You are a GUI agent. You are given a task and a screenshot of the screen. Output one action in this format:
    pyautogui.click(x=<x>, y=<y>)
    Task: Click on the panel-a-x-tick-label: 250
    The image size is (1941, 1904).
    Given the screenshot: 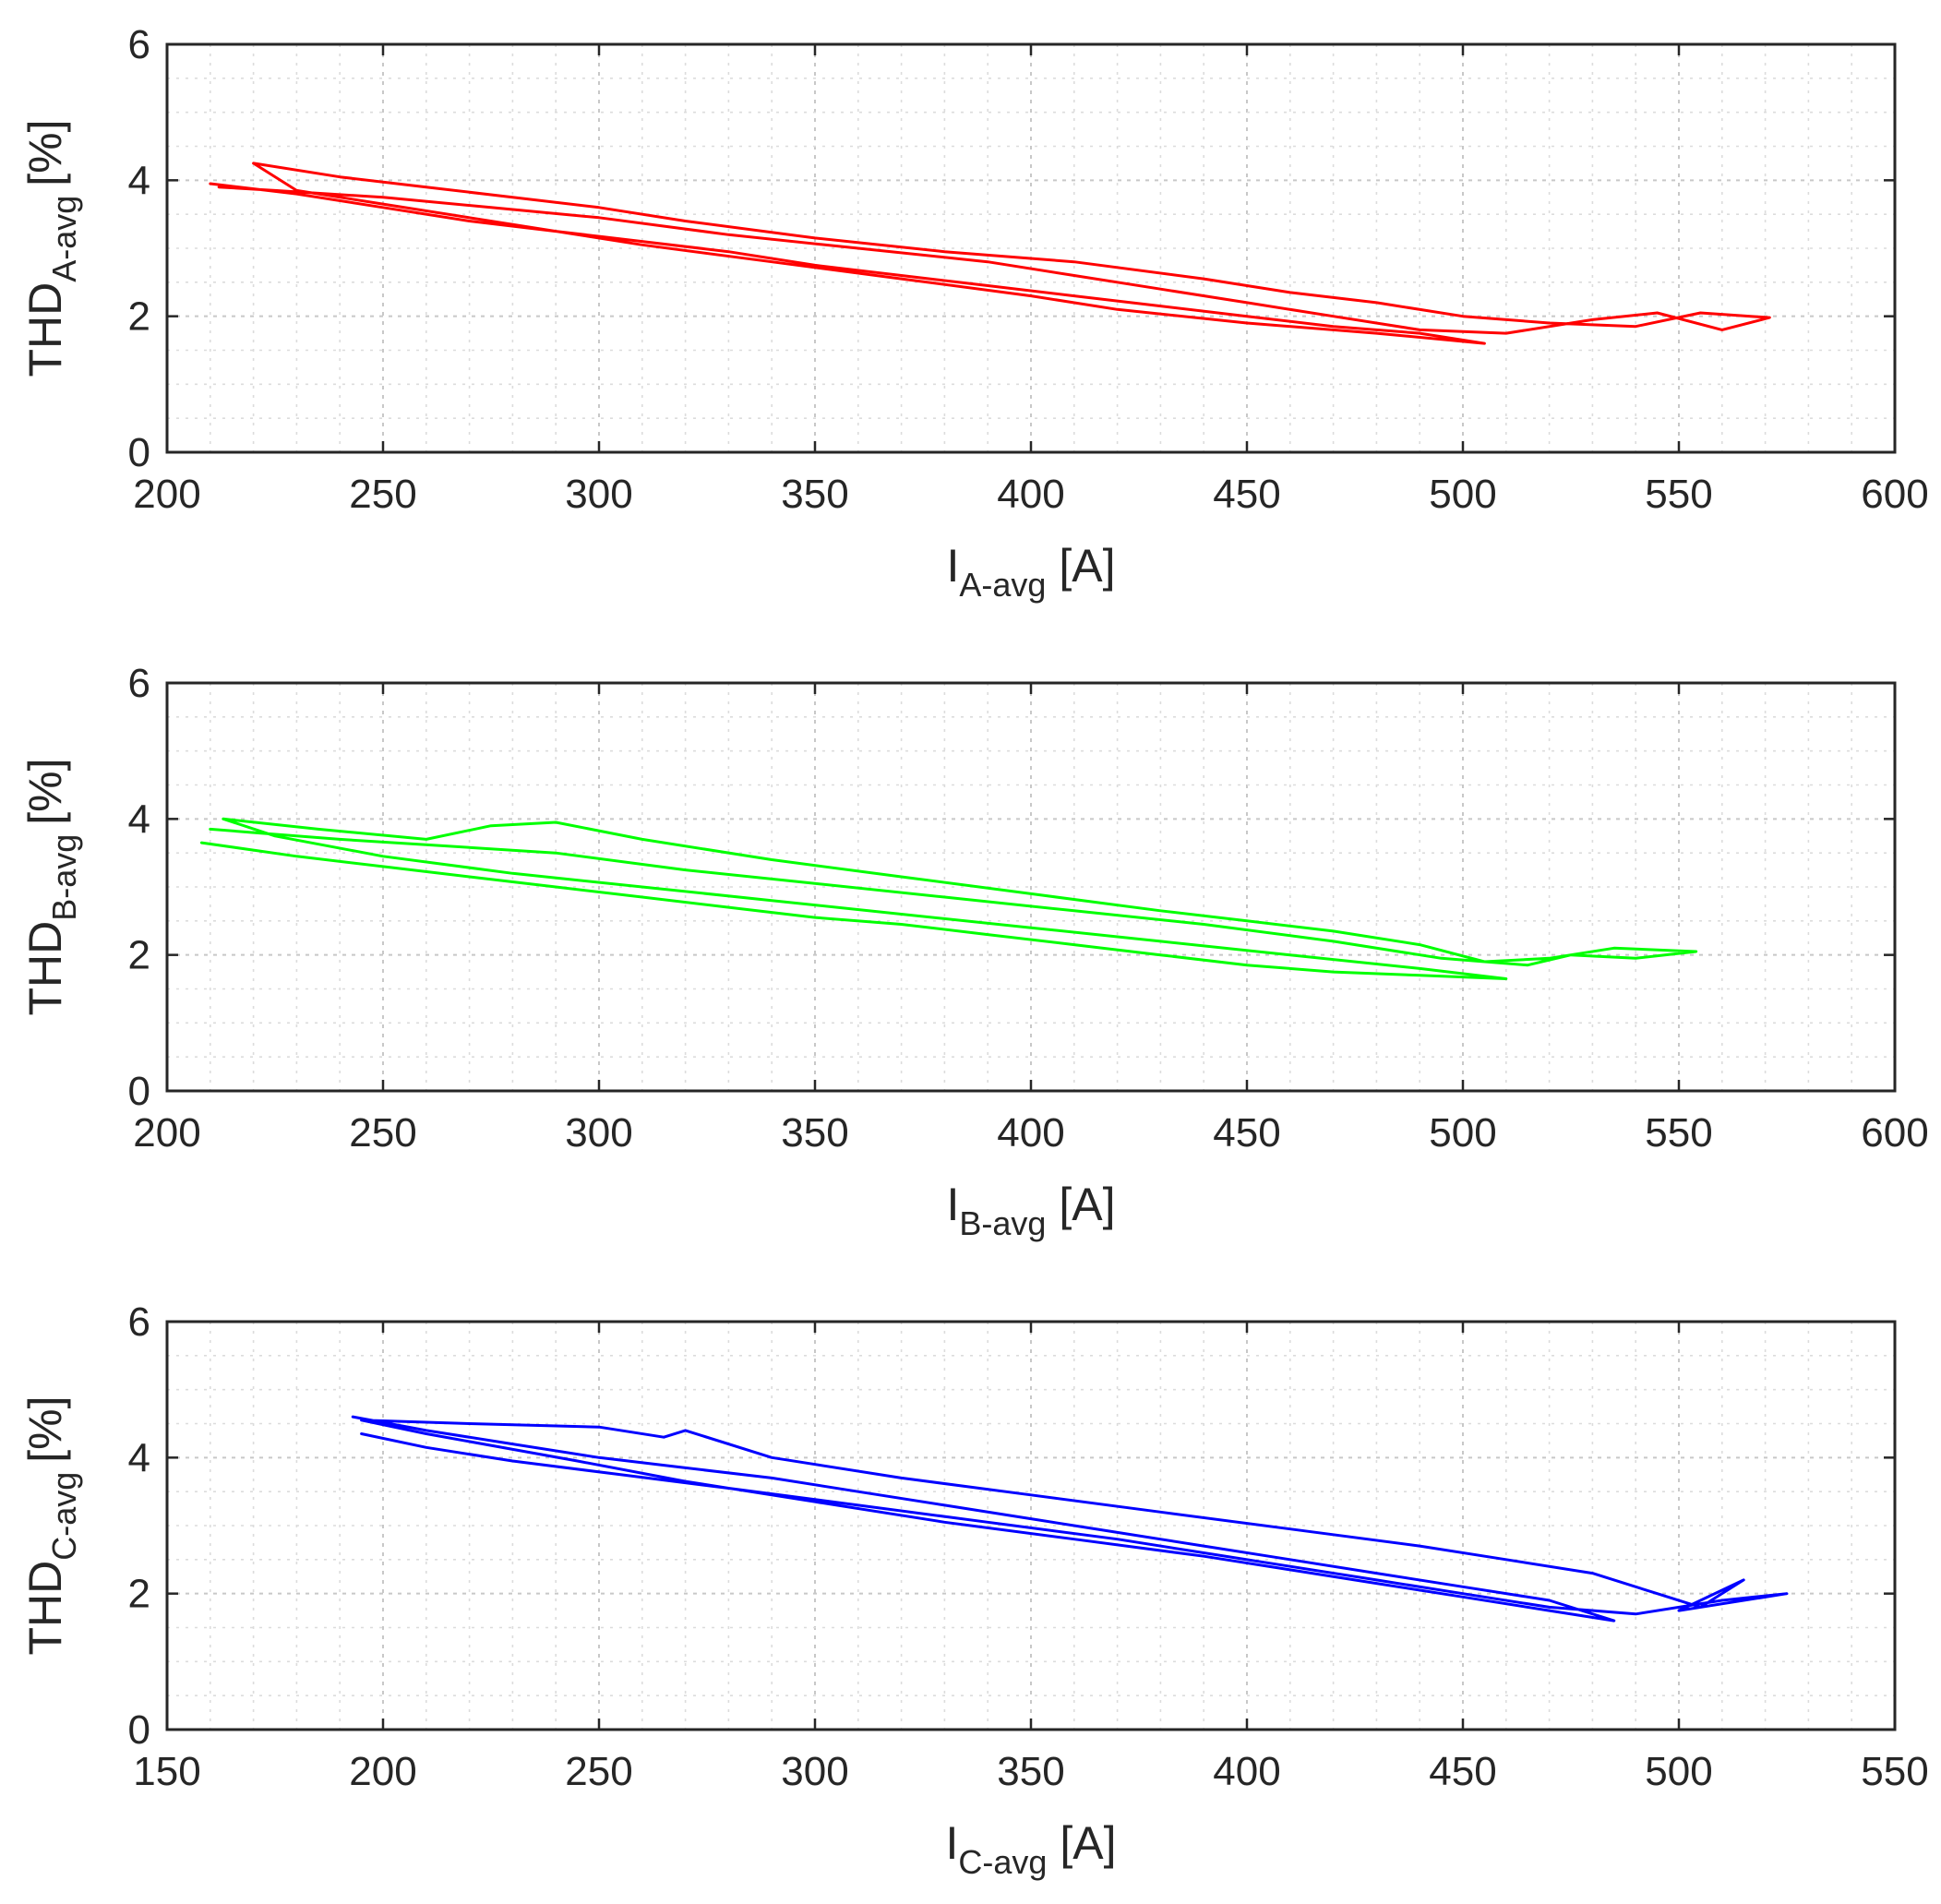 What is the action you would take?
    pyautogui.click(x=382, y=494)
    